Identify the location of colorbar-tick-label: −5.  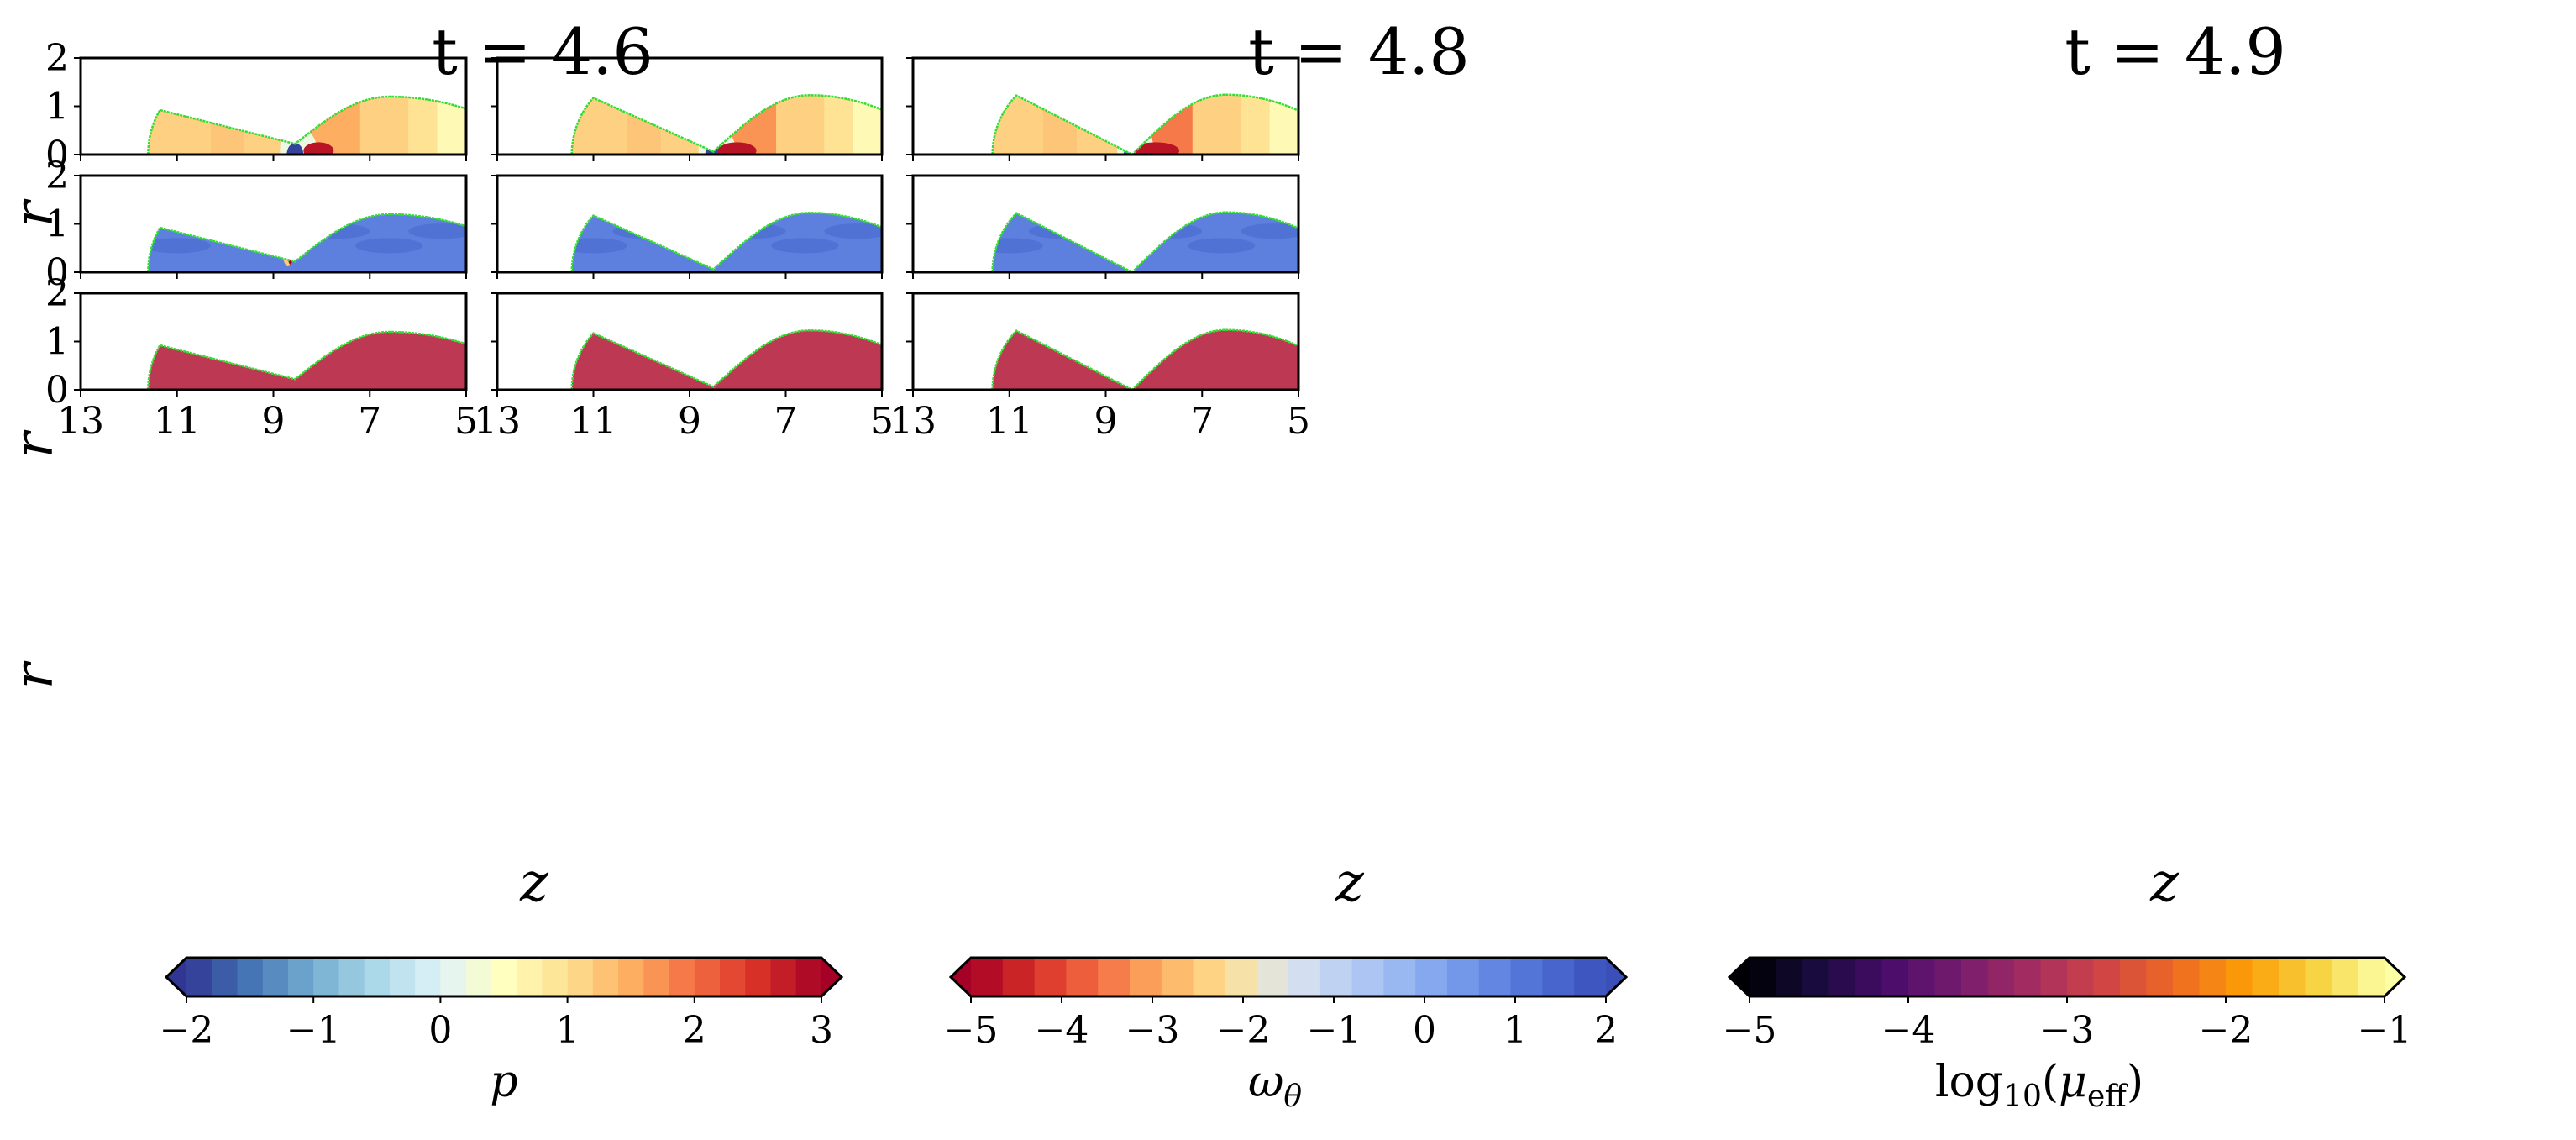
(1750, 1030).